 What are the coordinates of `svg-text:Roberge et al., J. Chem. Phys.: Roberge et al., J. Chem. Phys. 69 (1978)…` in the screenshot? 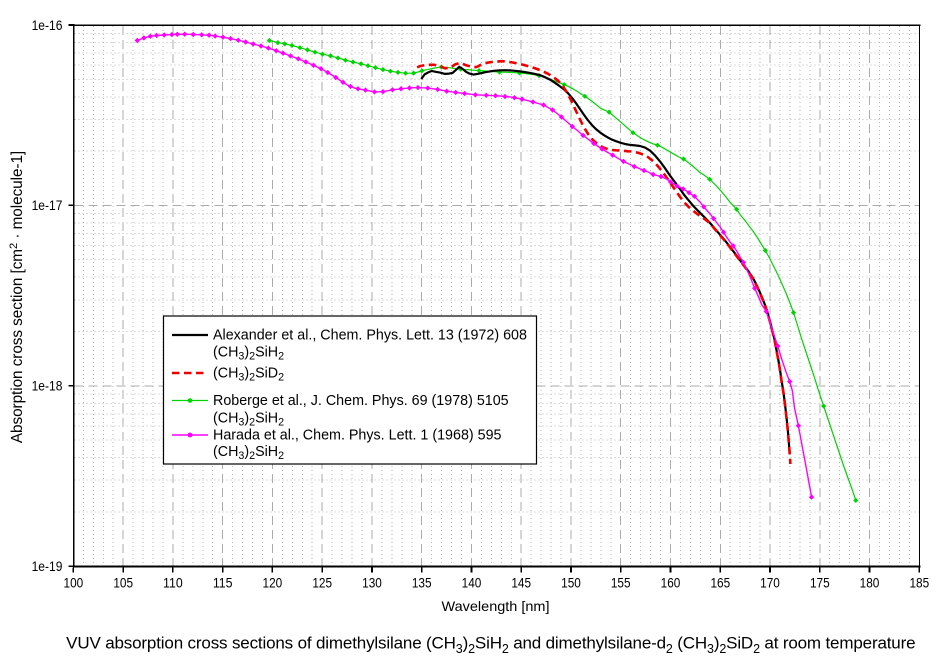 It's located at (361, 401).